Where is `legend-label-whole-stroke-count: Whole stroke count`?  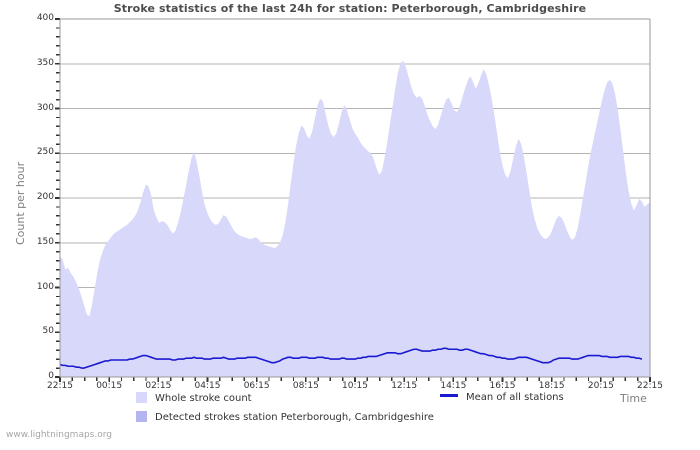 legend-label-whole-stroke-count: Whole stroke count is located at coordinates (203, 398).